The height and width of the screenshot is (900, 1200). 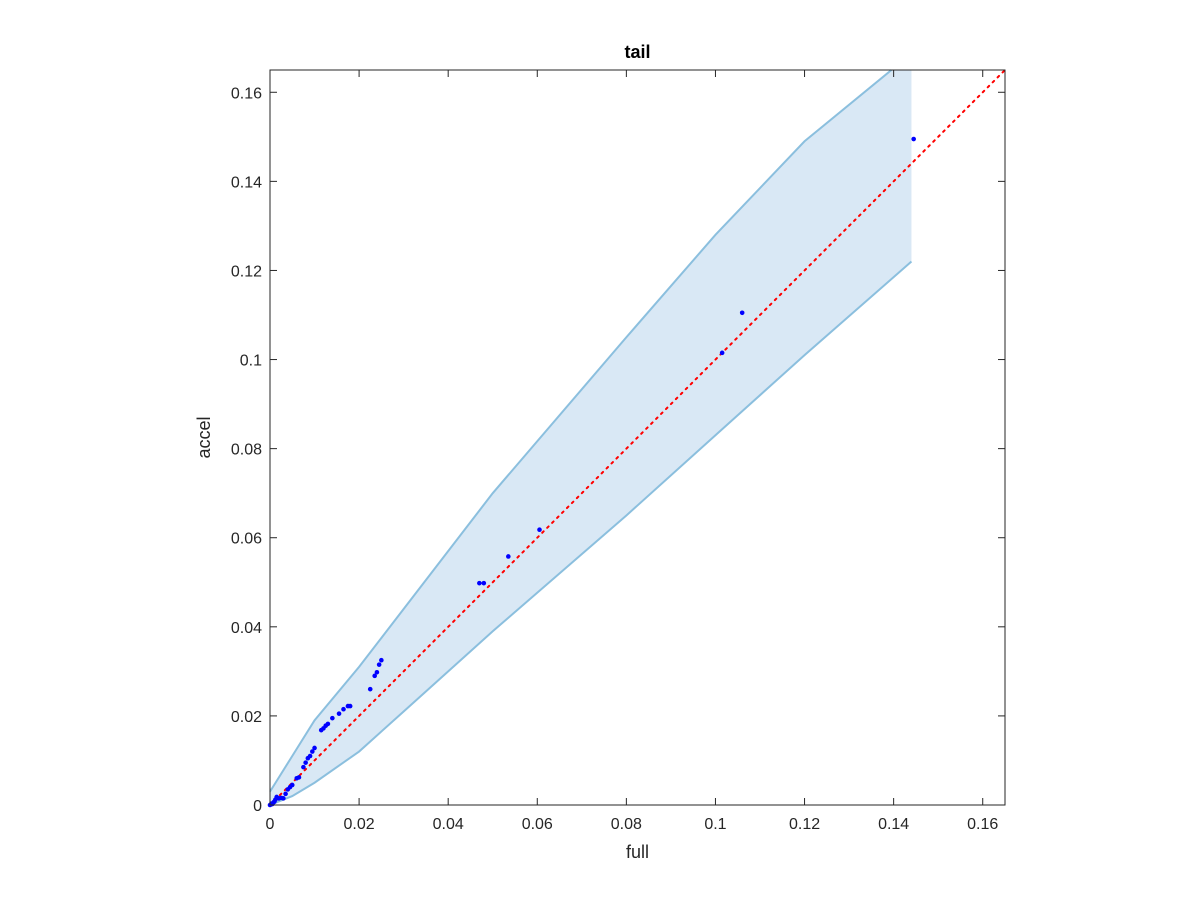 What do you see at coordinates (893, 824) in the screenshot?
I see `x-tick-label: 0.14` at bounding box center [893, 824].